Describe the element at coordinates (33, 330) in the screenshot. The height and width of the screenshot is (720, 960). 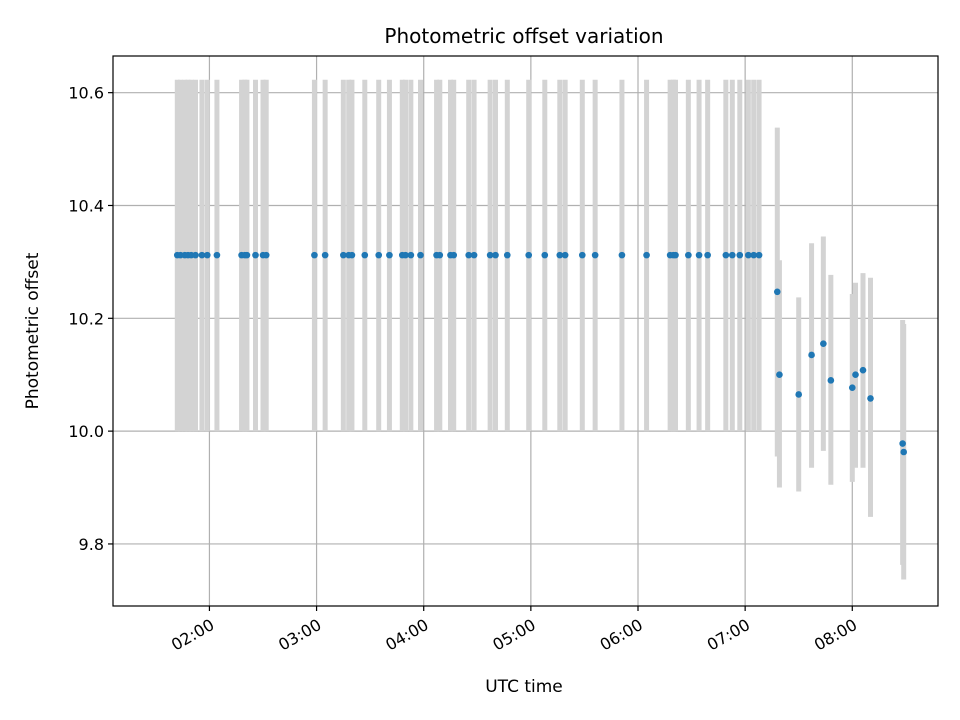
I see `y-axis-label: Photometric offset` at that location.